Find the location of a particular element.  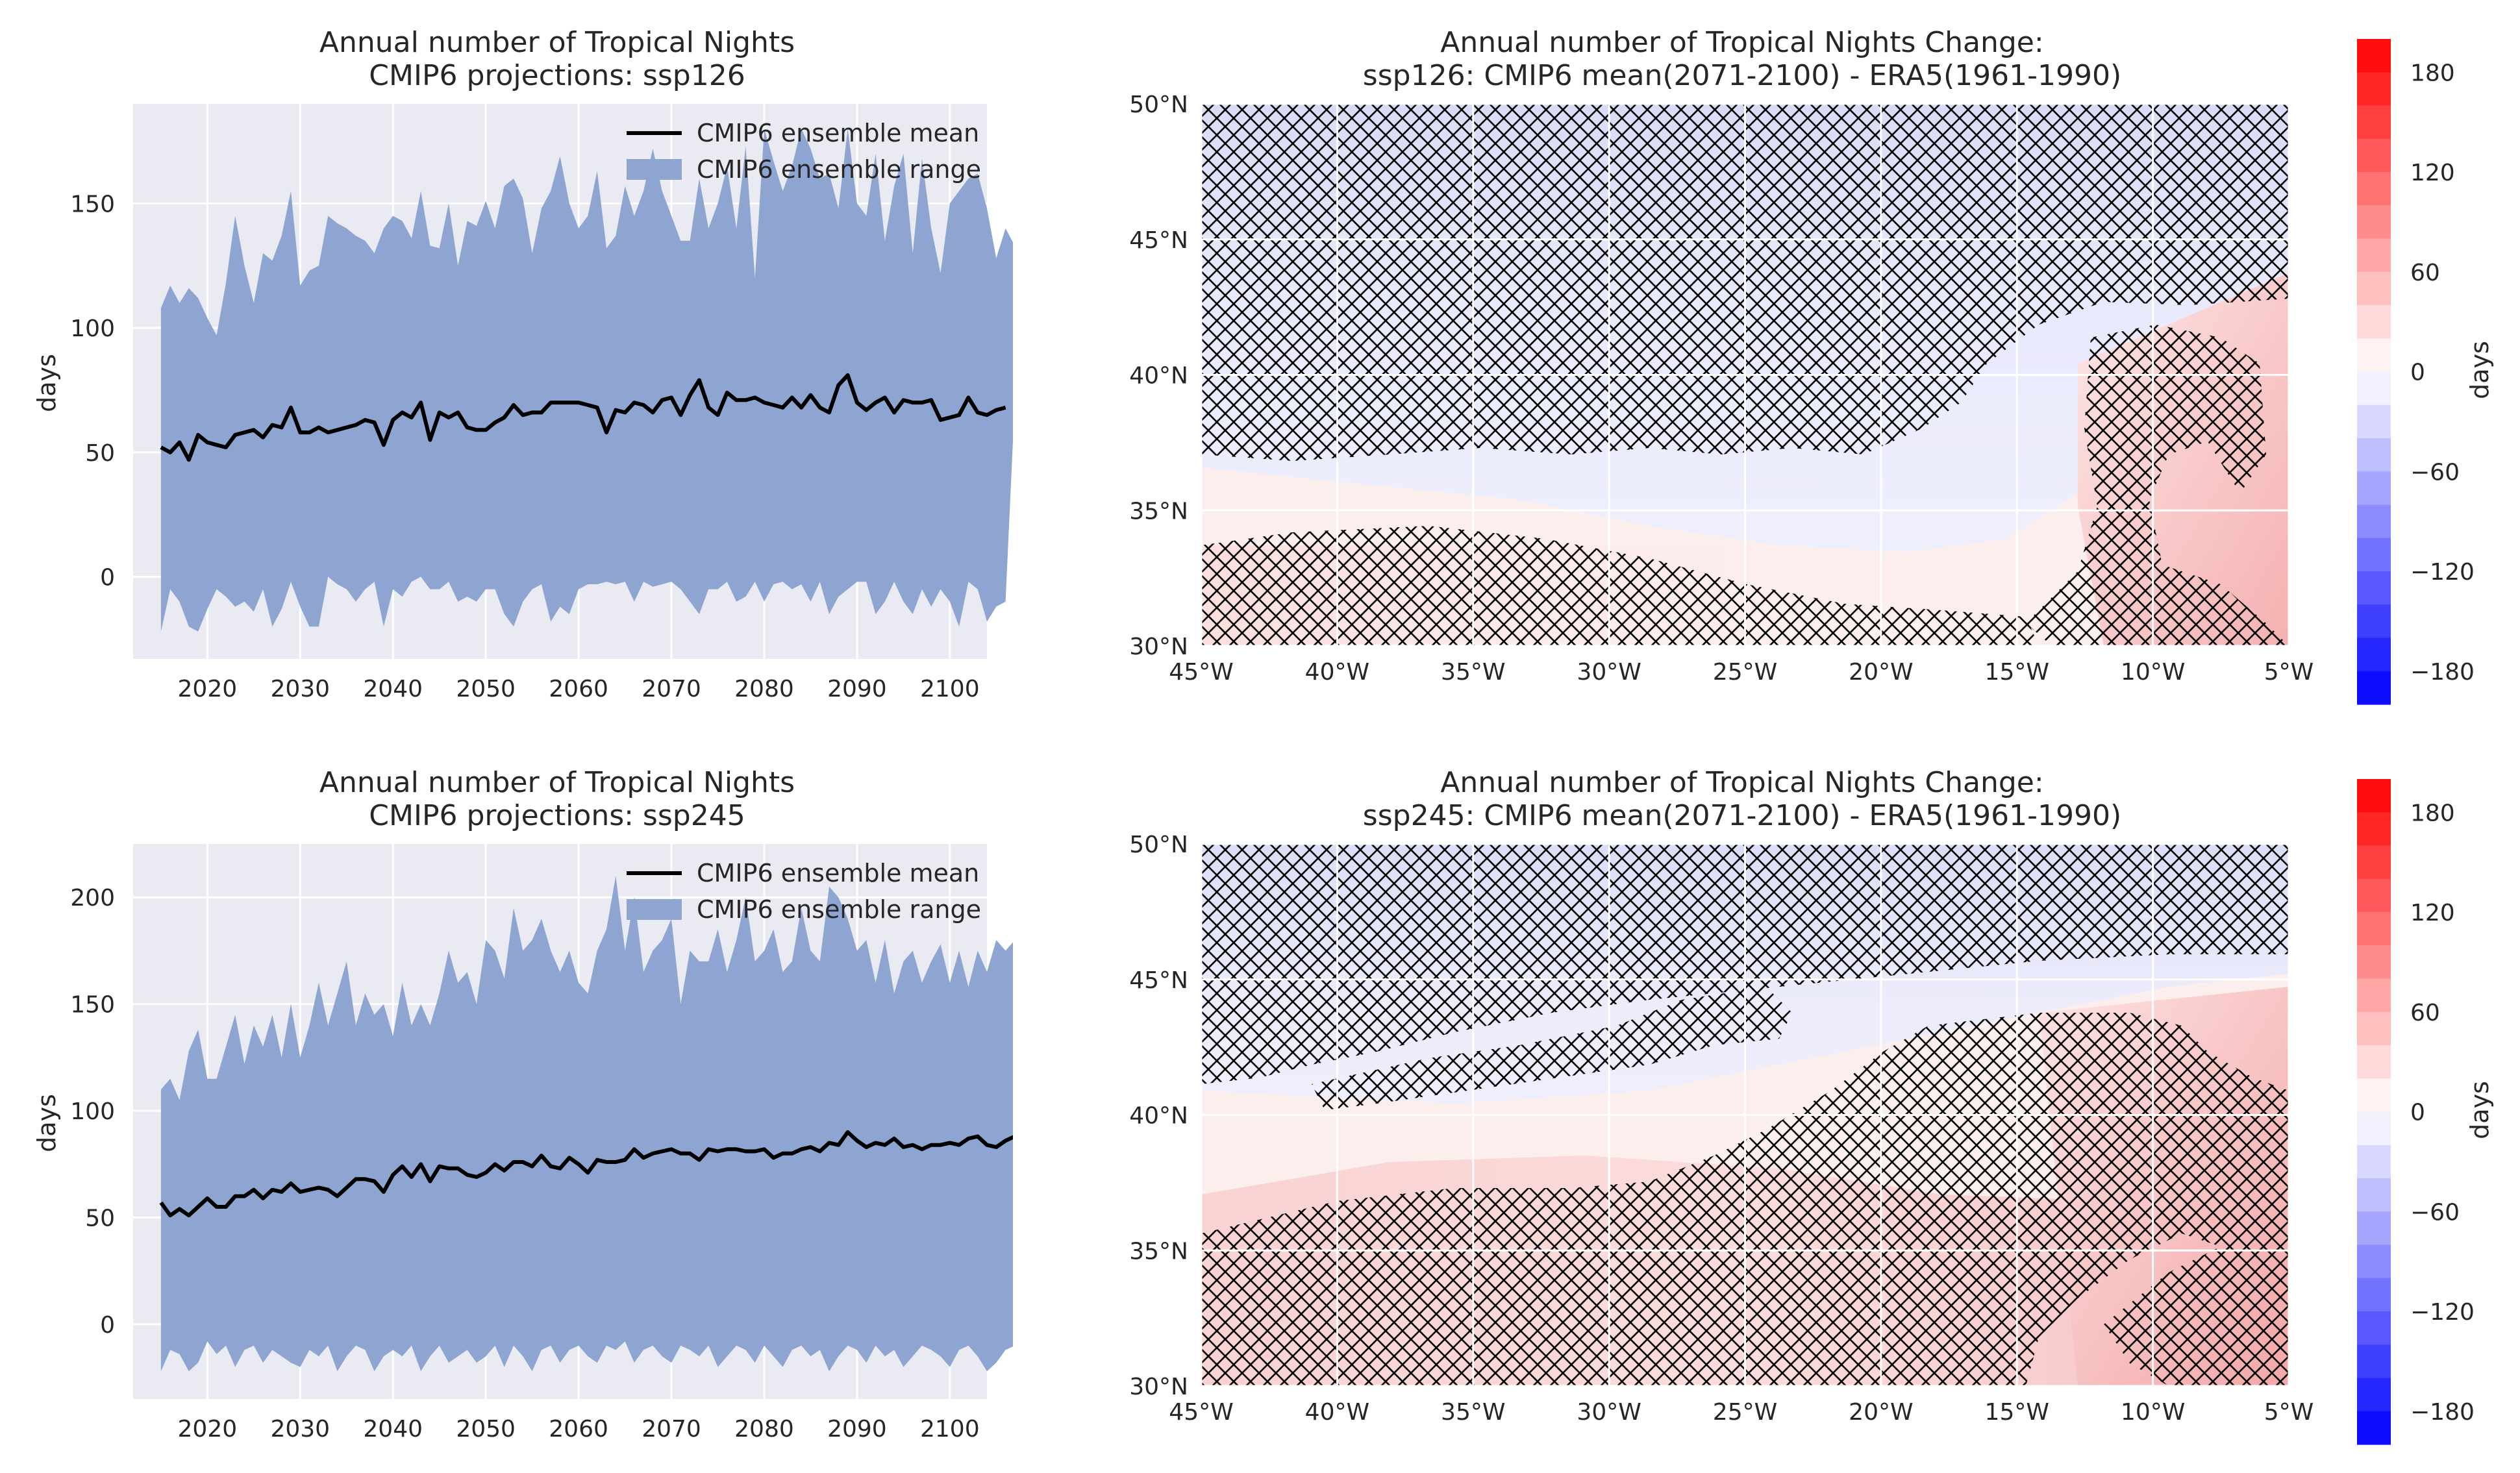

chart-title-line2: CMIP6 projections: ssp245 is located at coordinates (557, 815).